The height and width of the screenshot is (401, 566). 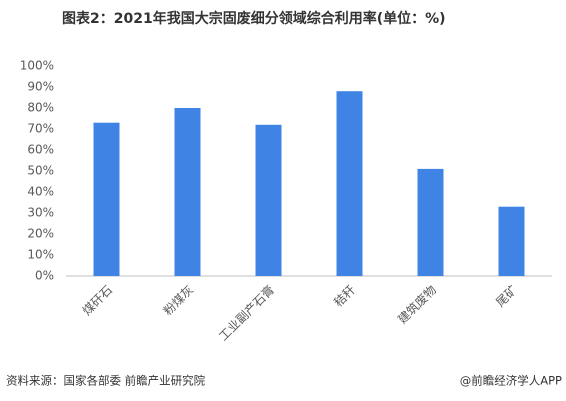 What do you see at coordinates (511, 381) in the screenshot?
I see `credit: @前瞻经济学人APP` at bounding box center [511, 381].